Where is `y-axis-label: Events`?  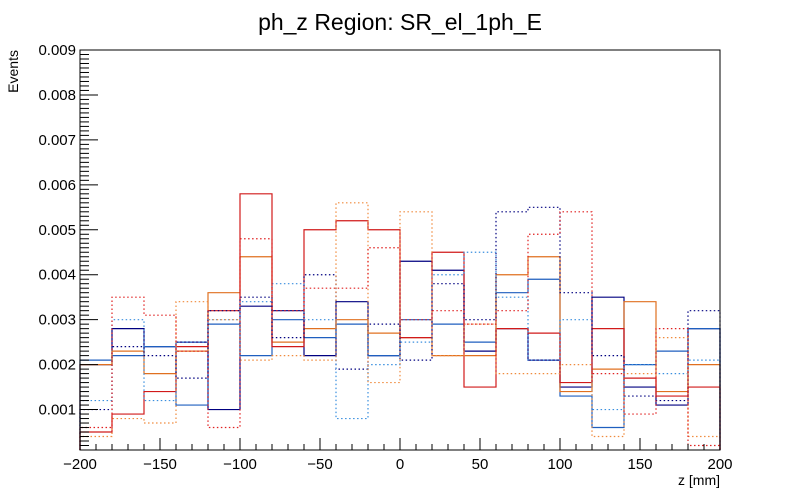 y-axis-label: Events is located at coordinates (13, 71).